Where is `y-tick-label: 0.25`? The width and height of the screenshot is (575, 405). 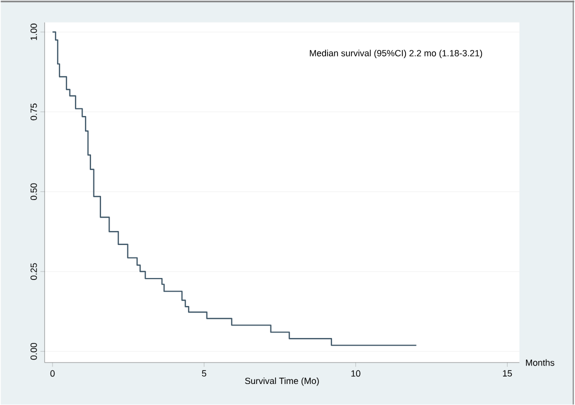
y-tick-label: 0.25 is located at coordinates (33, 271).